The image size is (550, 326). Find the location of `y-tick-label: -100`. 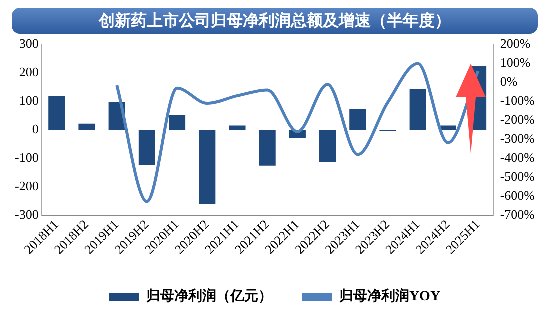

y-tick-label: -100 is located at coordinates (26, 157).